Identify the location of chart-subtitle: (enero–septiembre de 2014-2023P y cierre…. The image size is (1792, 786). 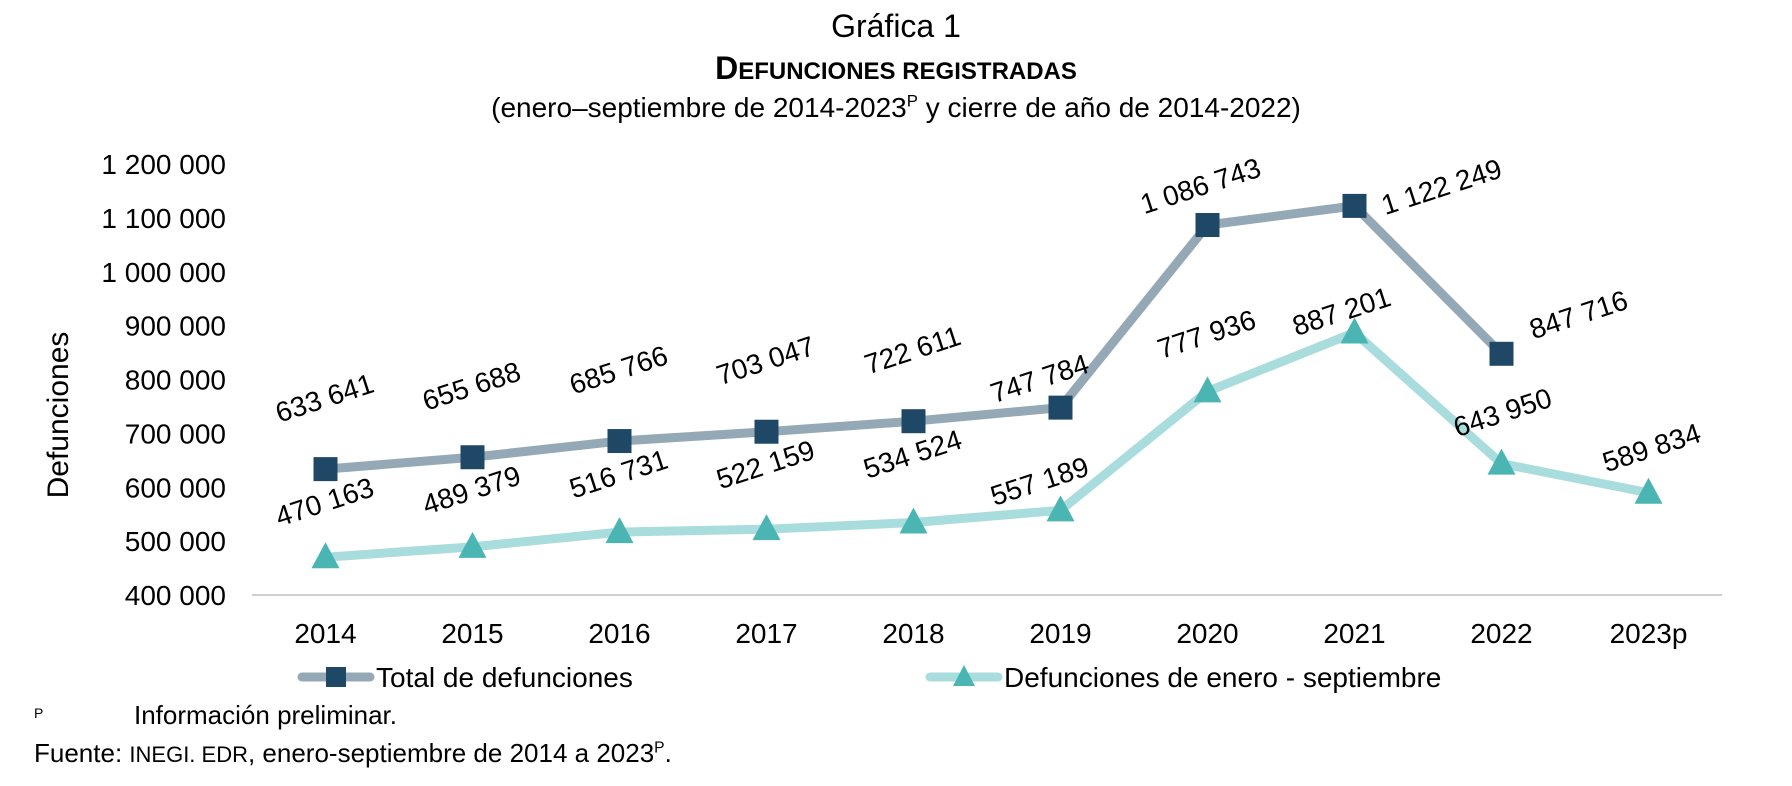
(896, 108).